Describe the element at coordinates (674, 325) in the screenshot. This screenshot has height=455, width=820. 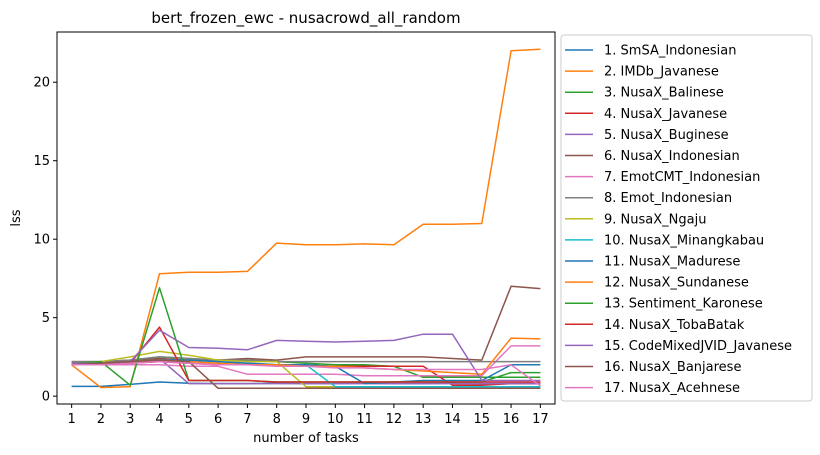
I see `legend-entry: 14. NusaX_TobaBatak` at that location.